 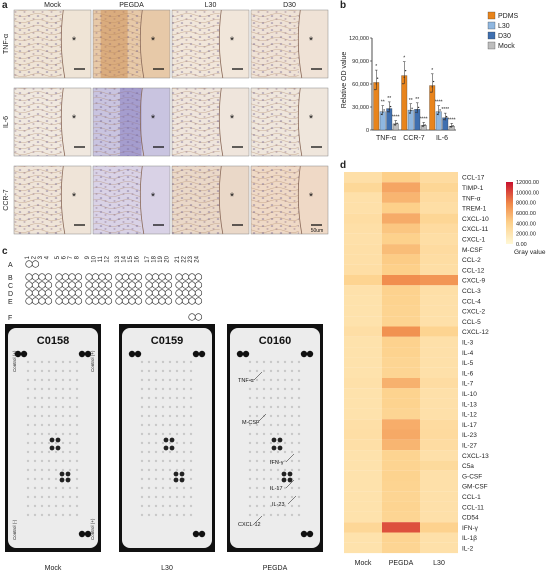 I want to click on heatmap-row-label: IL-2, so click(x=468, y=549).